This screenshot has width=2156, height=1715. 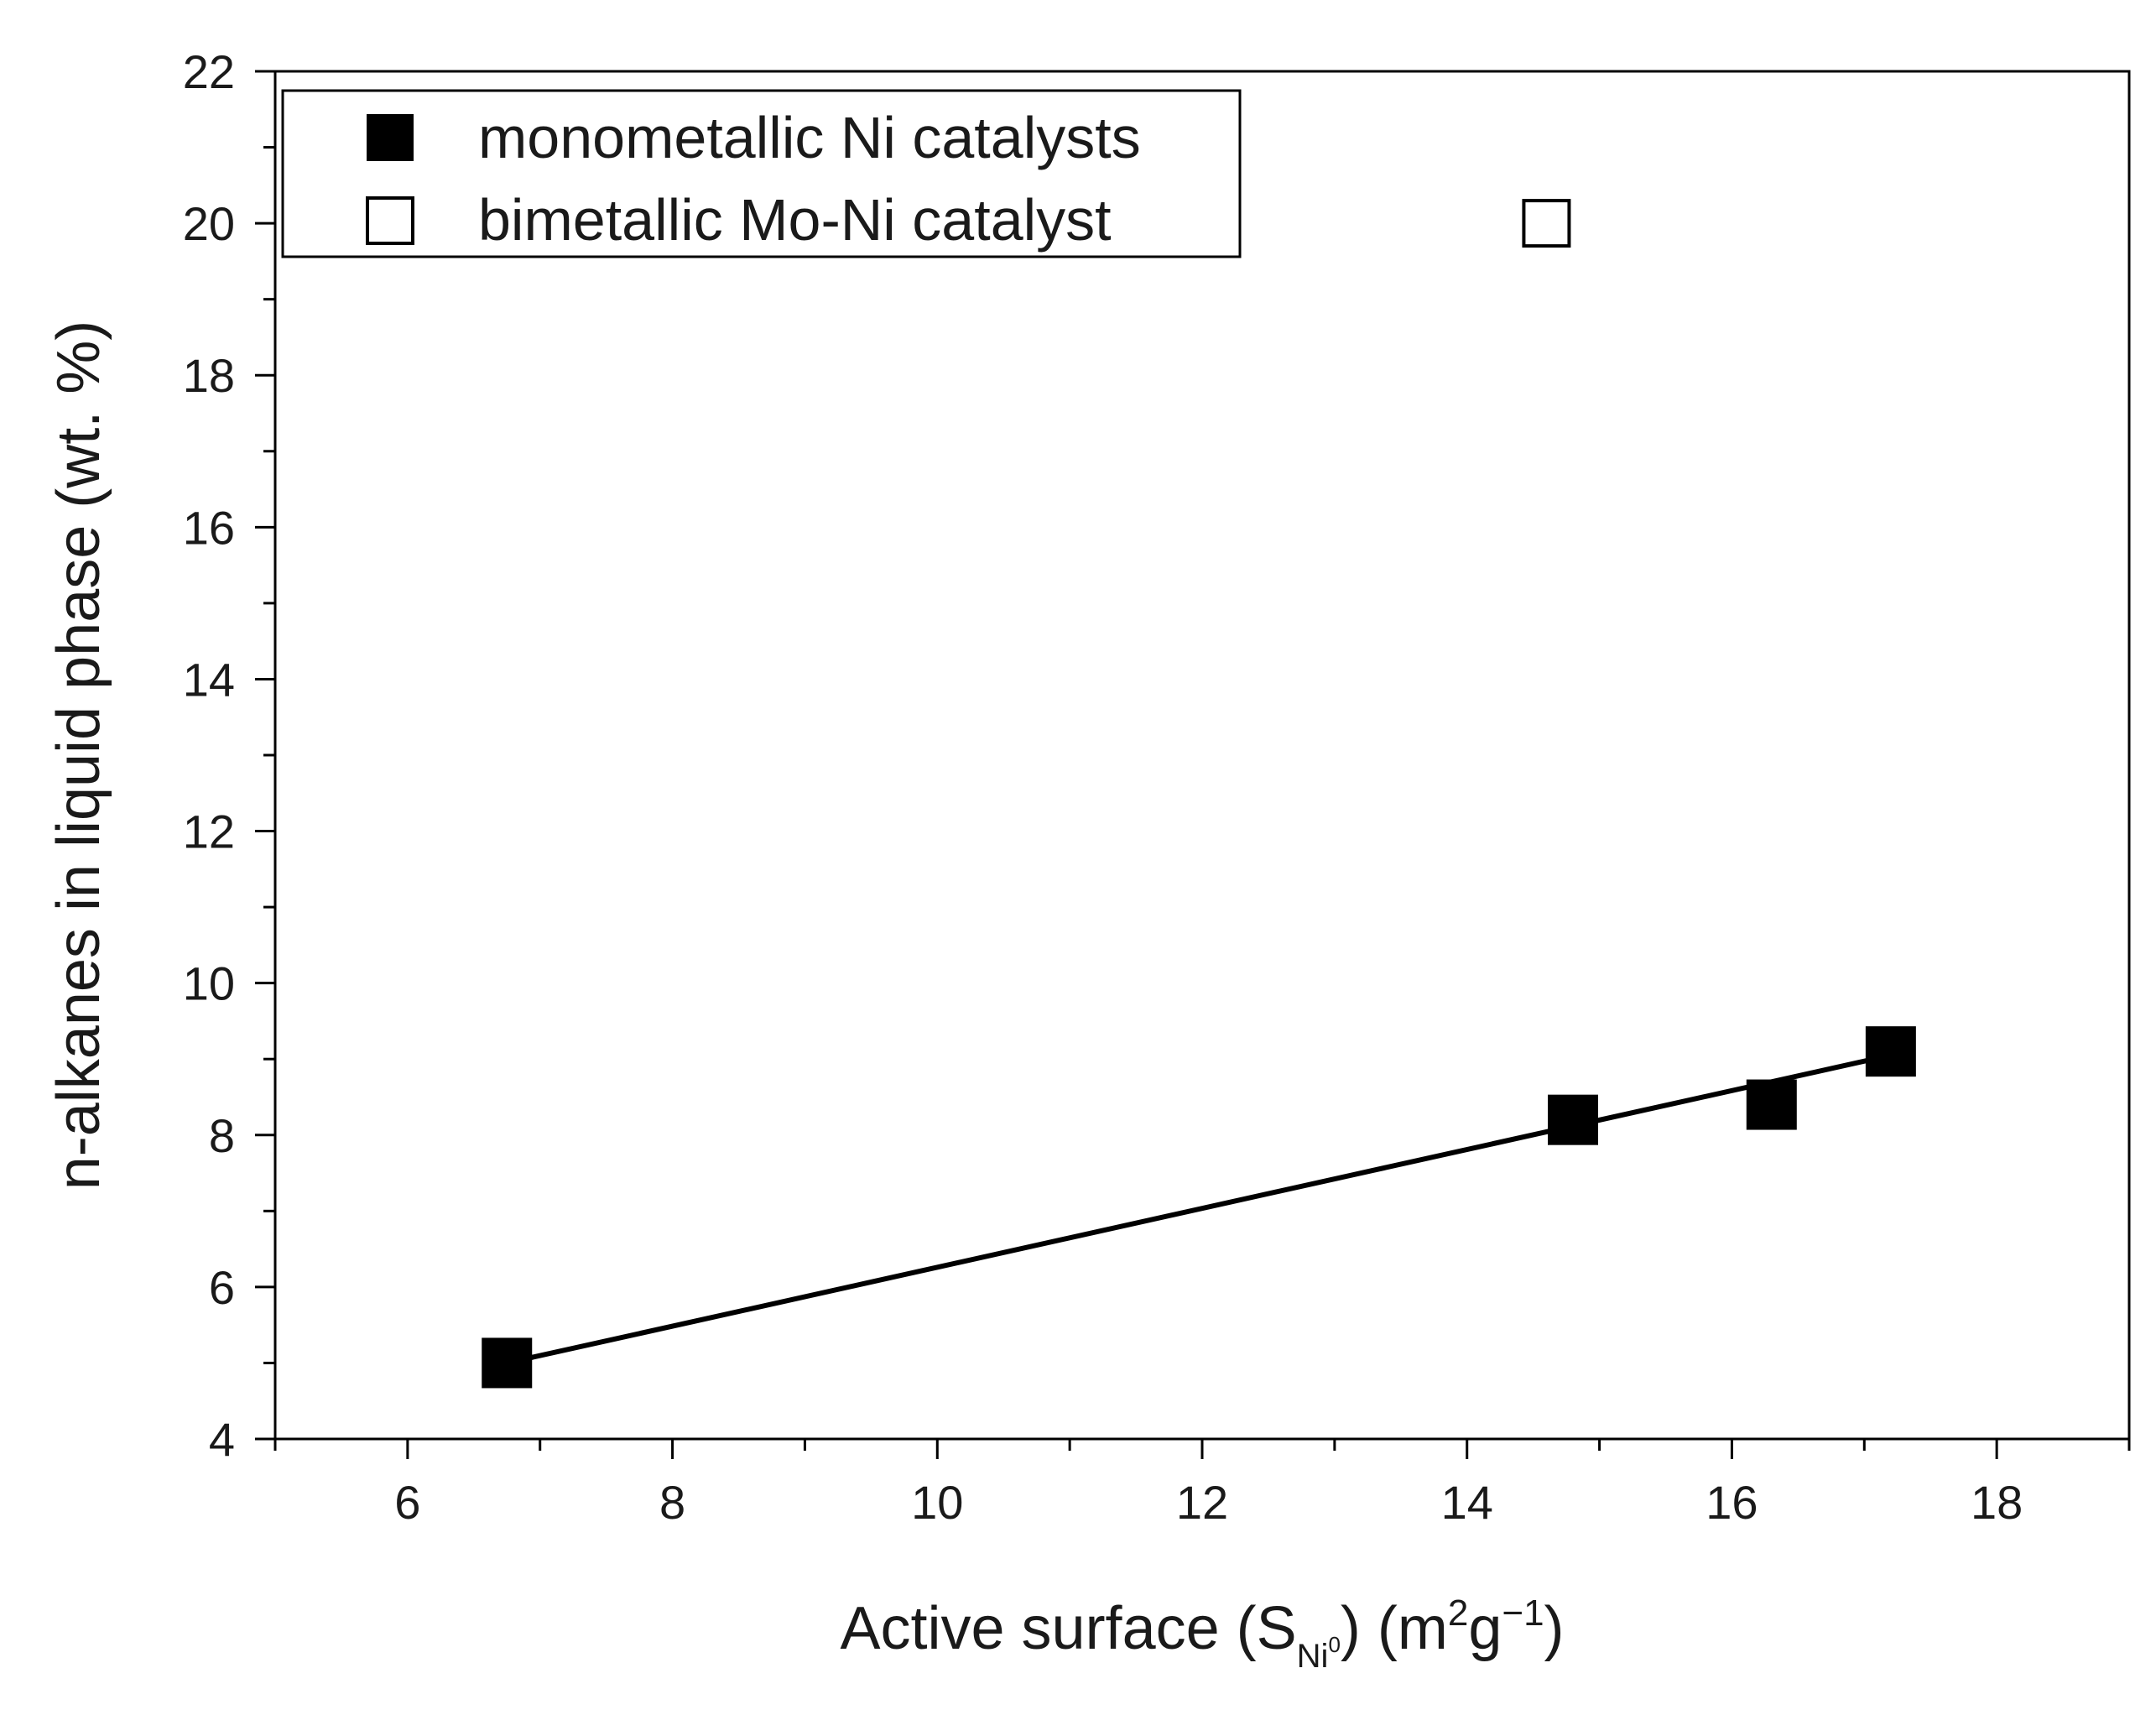 I want to click on fit-line-group, so click(x=1199, y=1209).